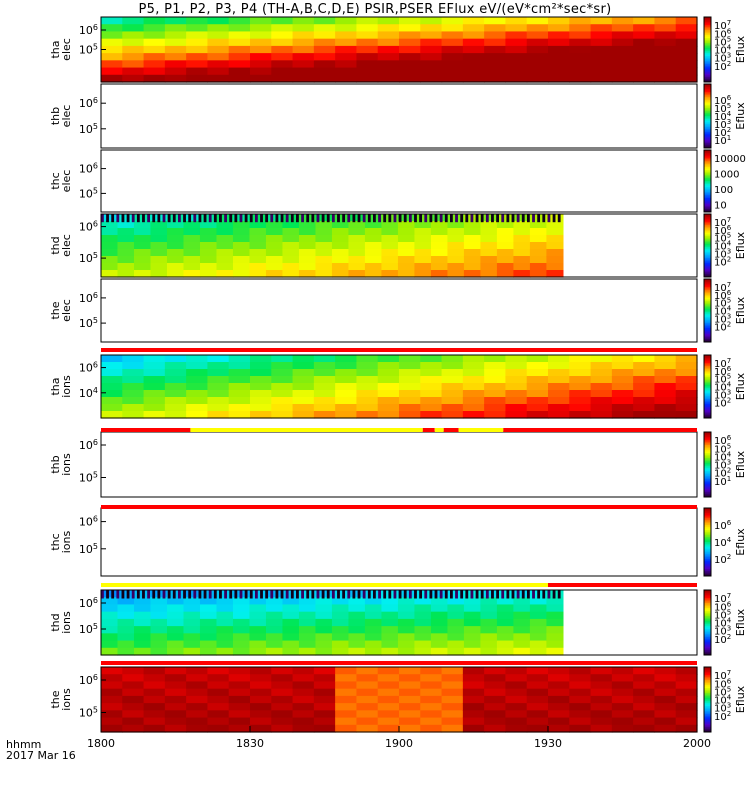 The width and height of the screenshot is (750, 800). I want to click on colorbar-tick-label: 107, so click(722, 287).